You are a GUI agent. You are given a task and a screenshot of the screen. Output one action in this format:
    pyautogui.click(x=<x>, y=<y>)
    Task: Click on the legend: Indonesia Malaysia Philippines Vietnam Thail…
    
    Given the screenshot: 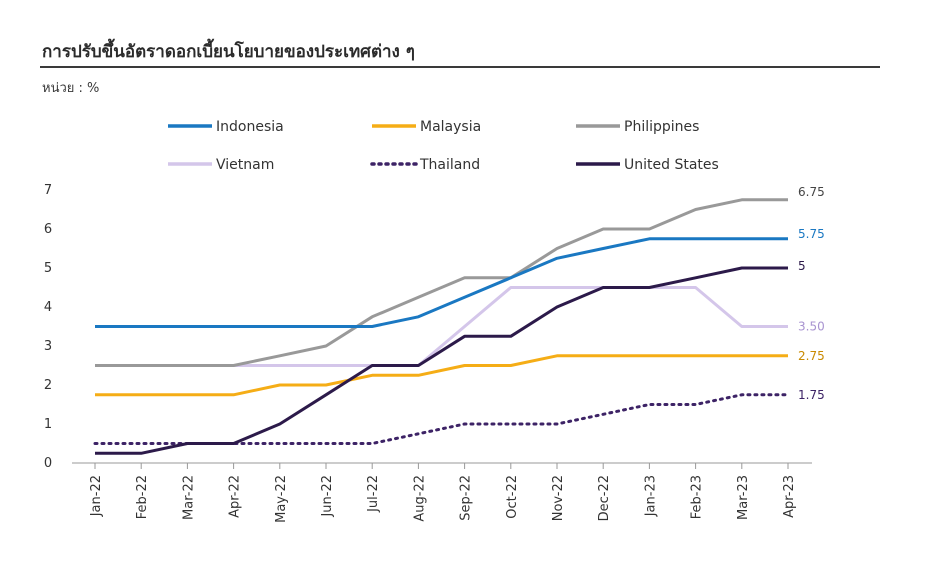 What is the action you would take?
    pyautogui.click(x=443, y=146)
    